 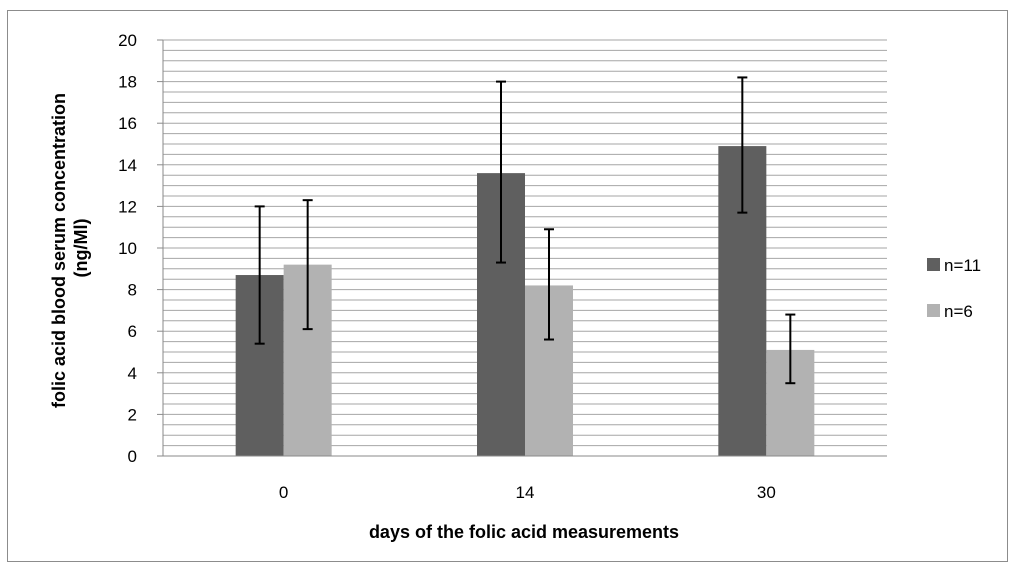 What do you see at coordinates (59, 250) in the screenshot?
I see `y-axis-title-line-1: folic acid blood serum concentration` at bounding box center [59, 250].